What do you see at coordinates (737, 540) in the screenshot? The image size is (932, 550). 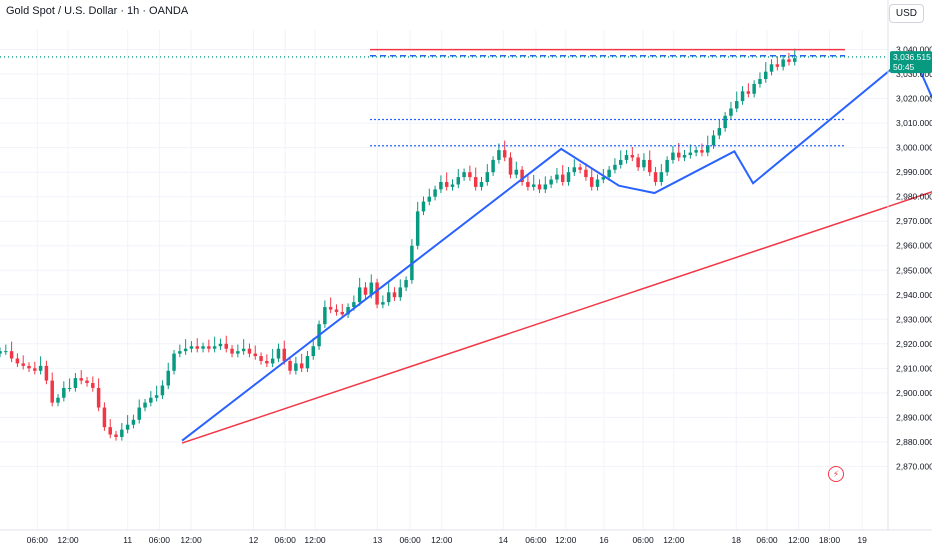 I see `x-tick-label: 18` at bounding box center [737, 540].